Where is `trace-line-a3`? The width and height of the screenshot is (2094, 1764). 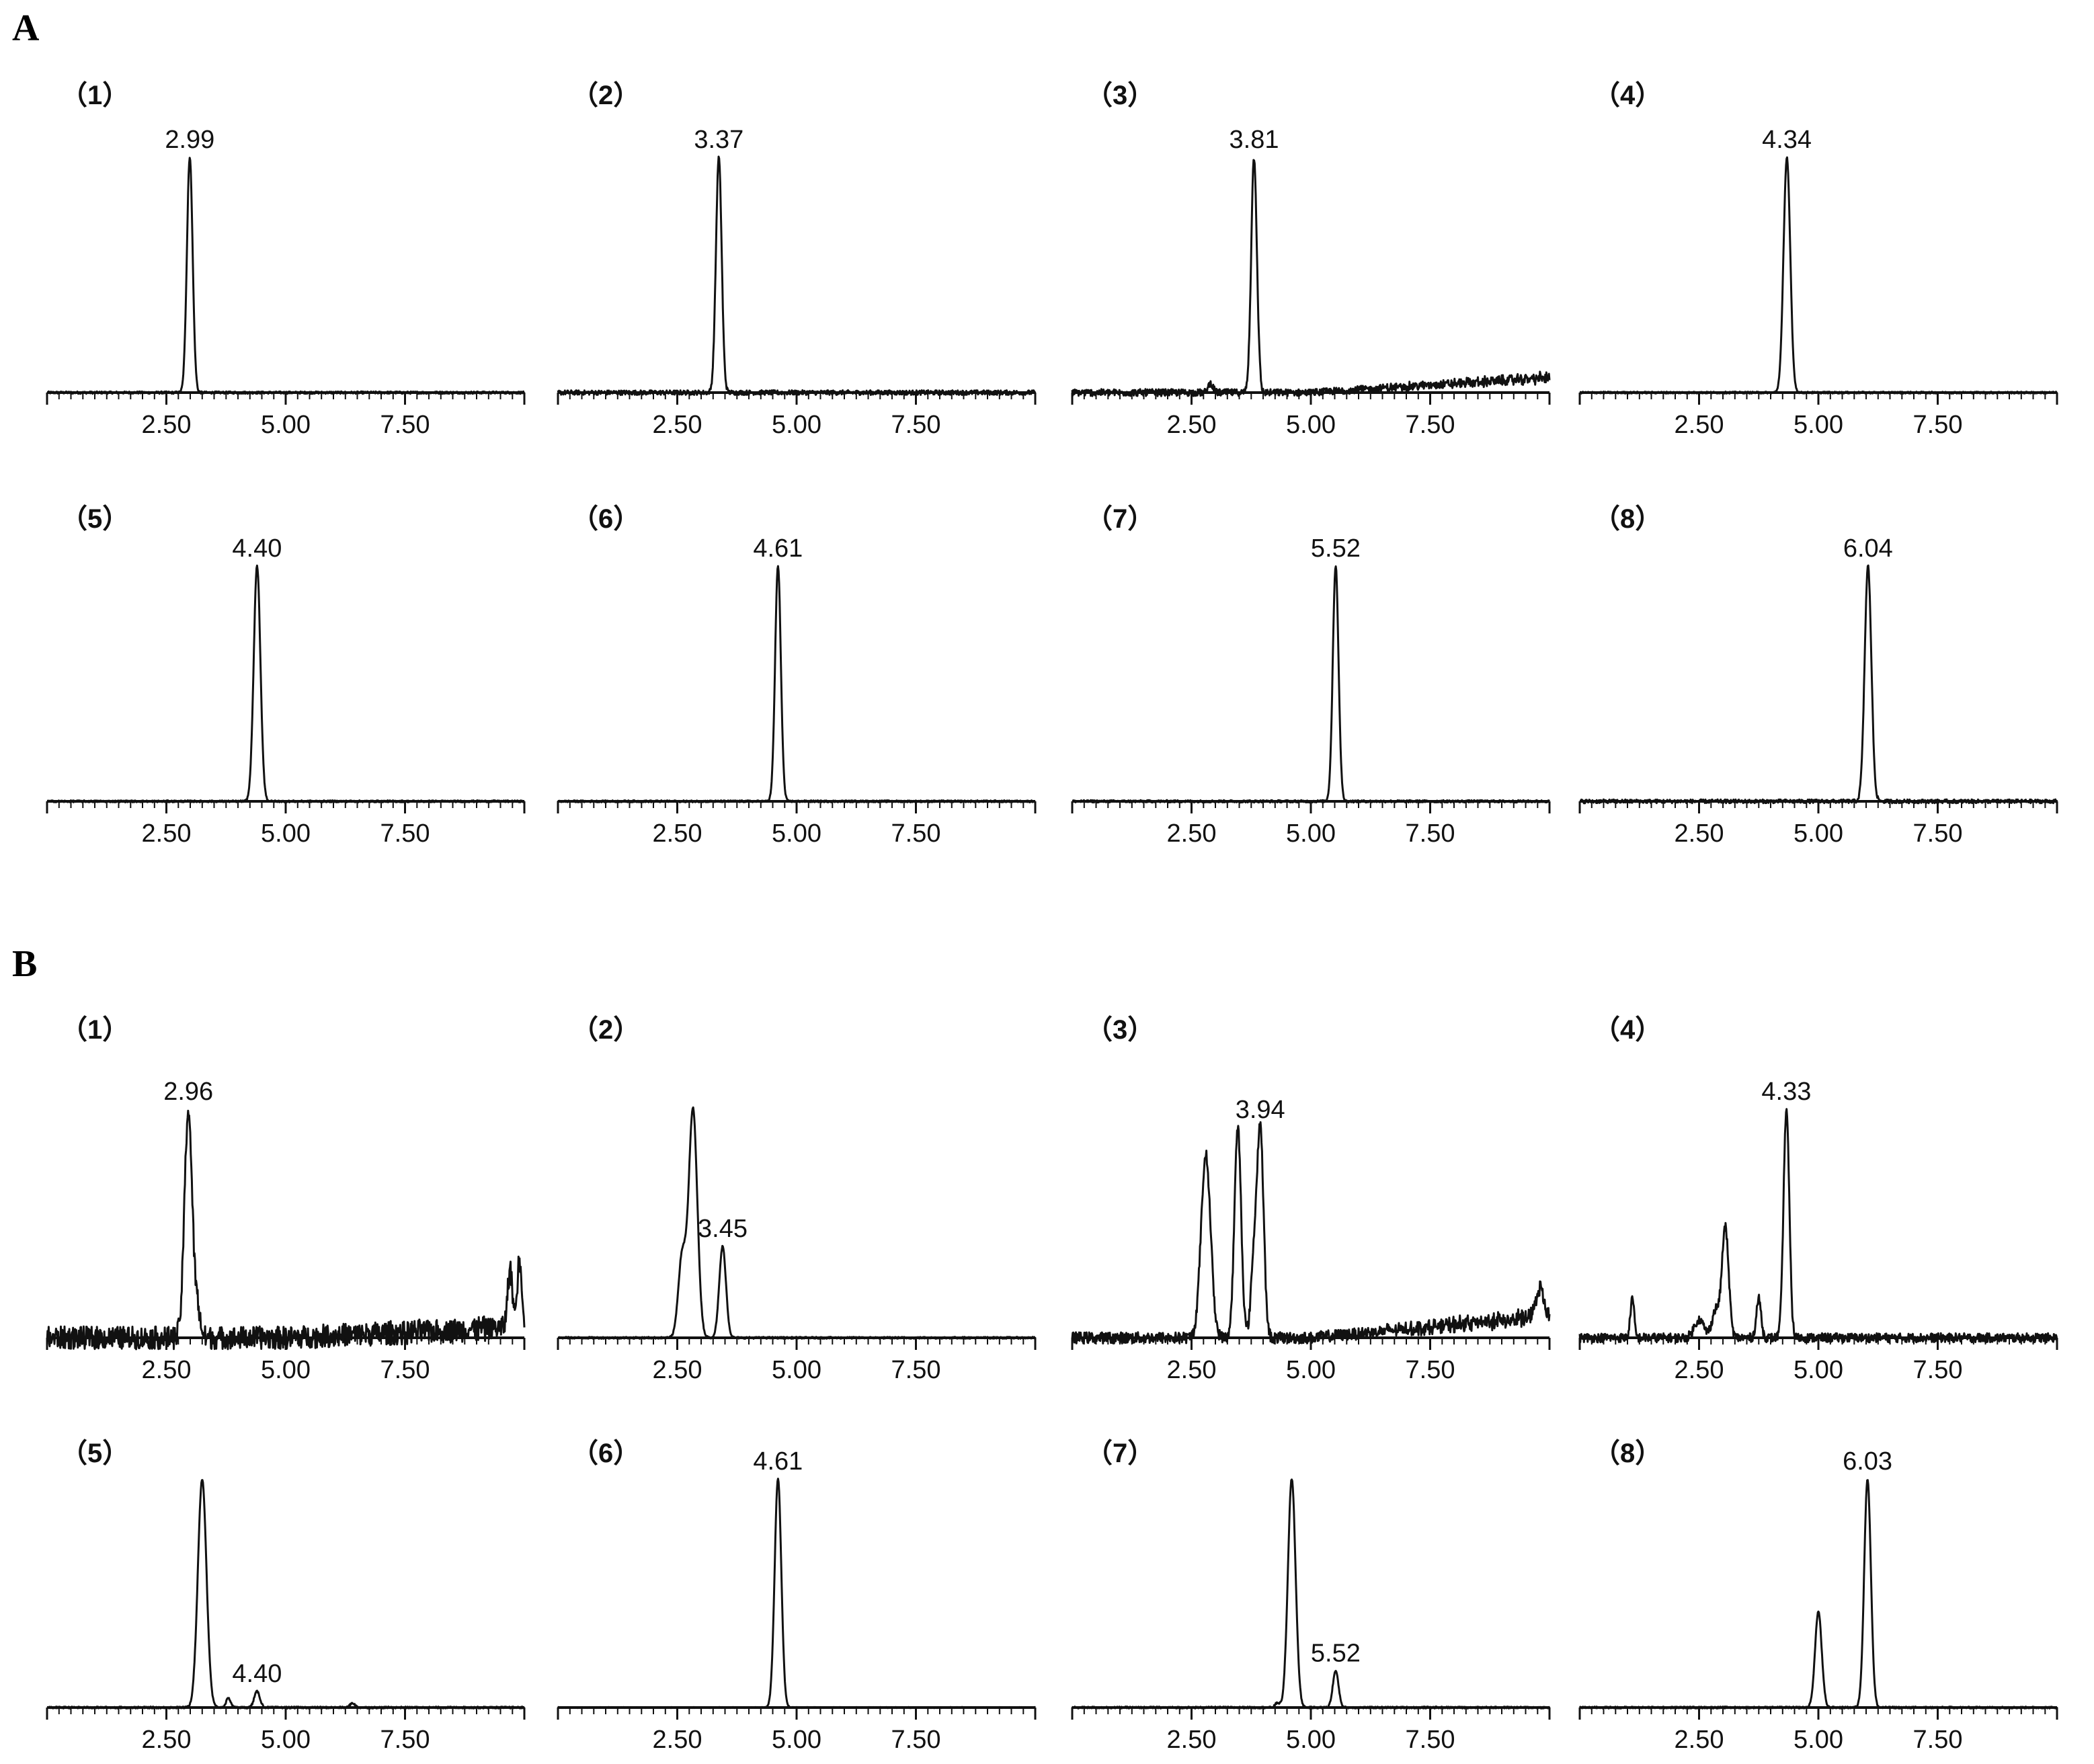
trace-line-a3 is located at coordinates (1311, 278).